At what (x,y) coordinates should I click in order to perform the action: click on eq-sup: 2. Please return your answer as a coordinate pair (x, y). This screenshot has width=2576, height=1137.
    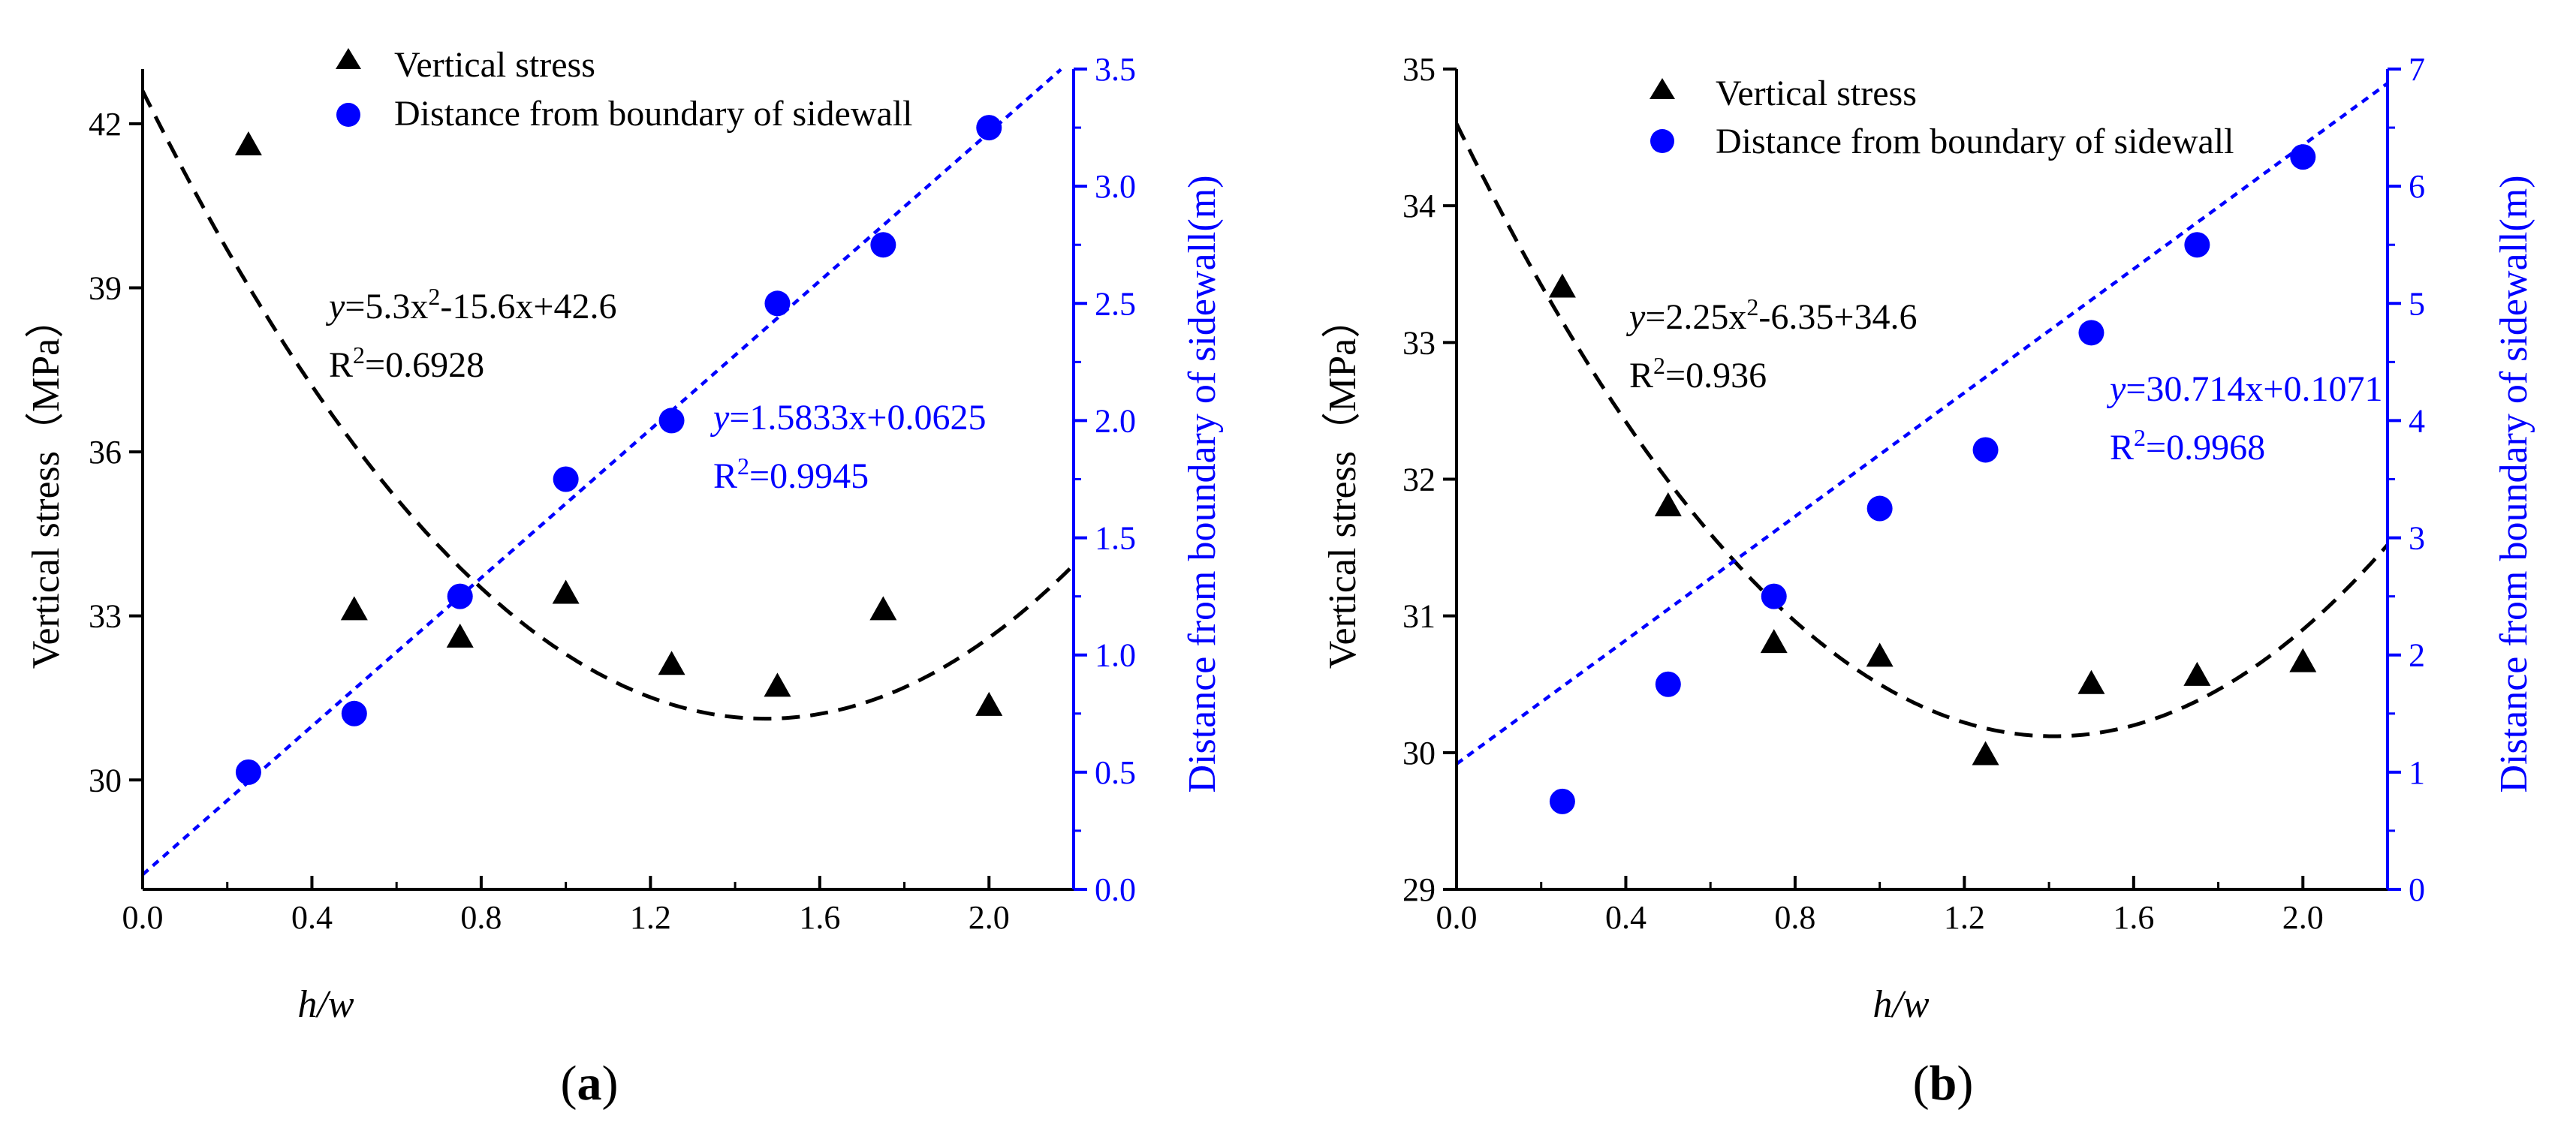
    Looking at the image, I should click on (1752, 306).